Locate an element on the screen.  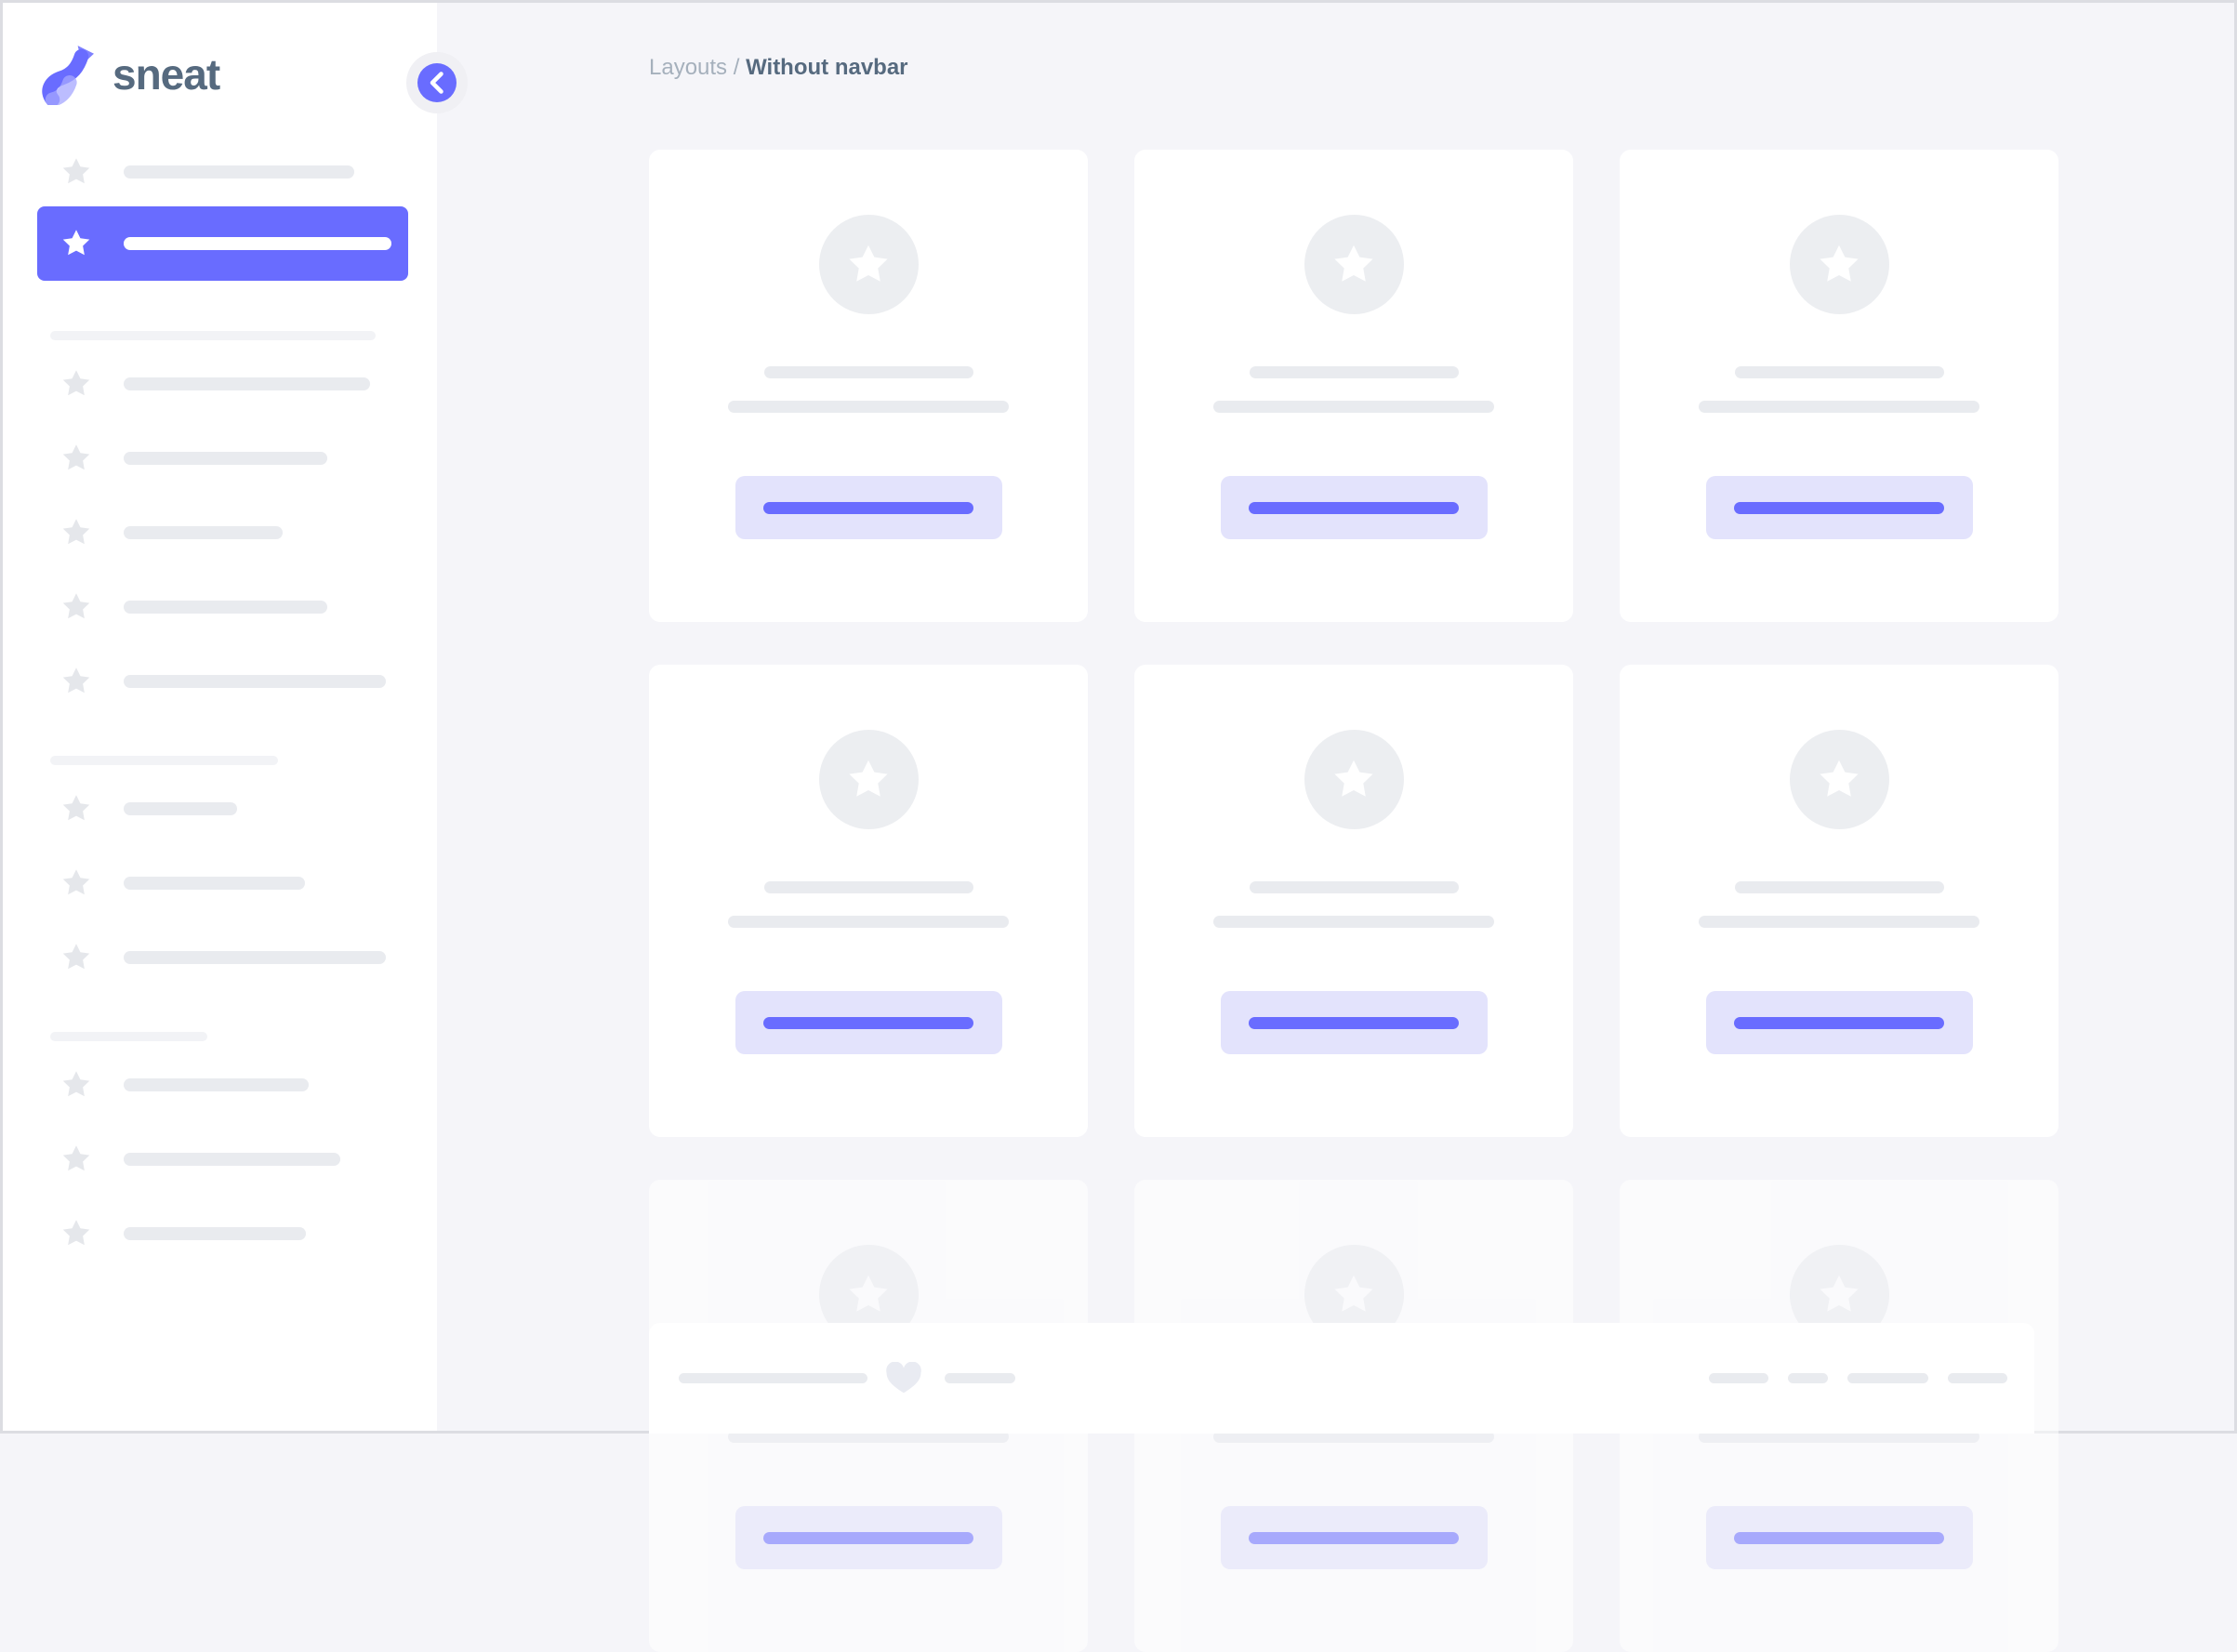
sidebar-collapse-button is located at coordinates (437, 82).